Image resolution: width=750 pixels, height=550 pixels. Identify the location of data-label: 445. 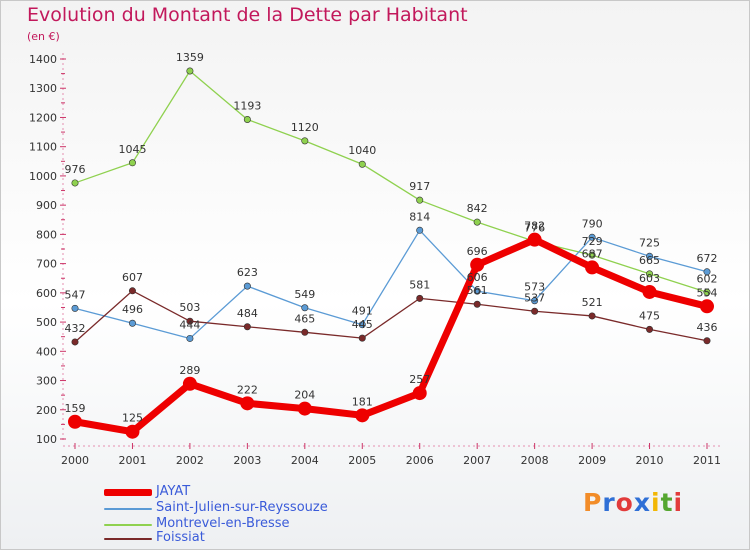
(362, 324).